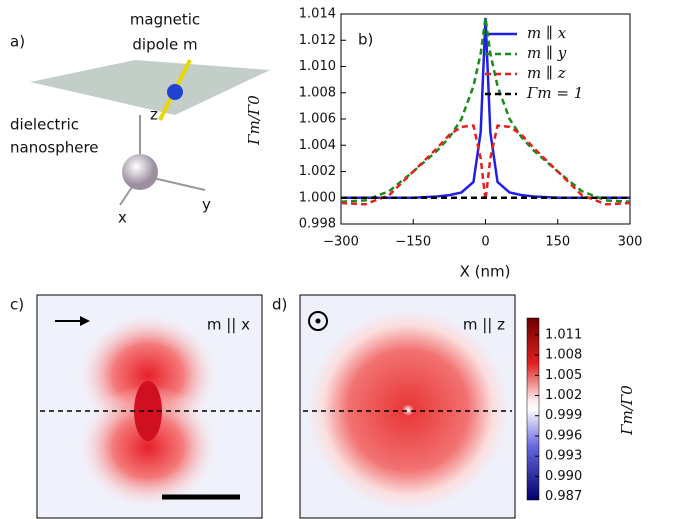  What do you see at coordinates (408, 410) in the screenshot?
I see `map-ring` at bounding box center [408, 410].